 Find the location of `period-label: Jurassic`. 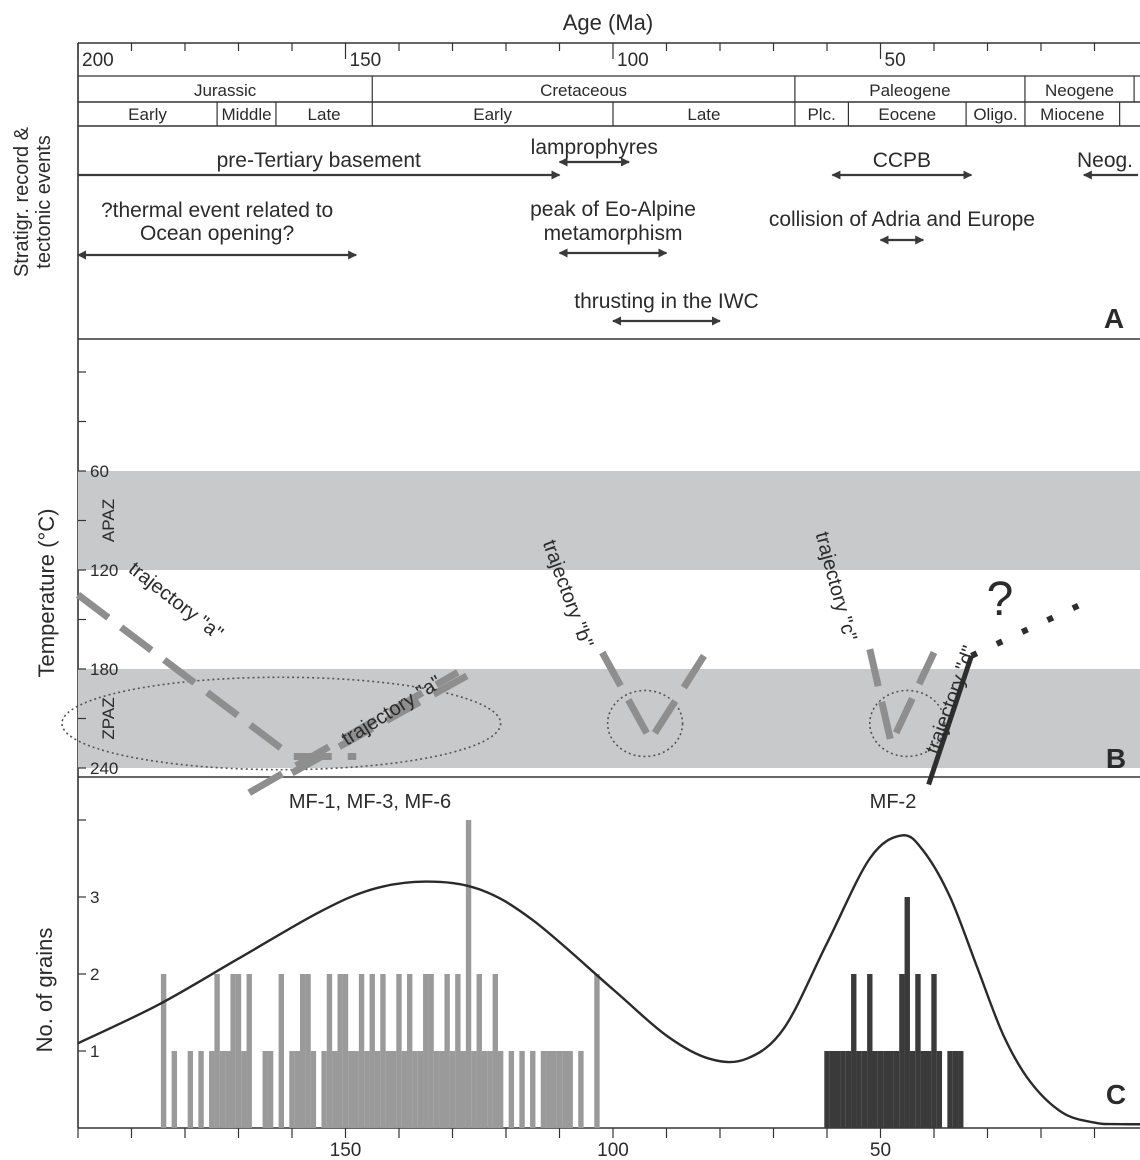

period-label: Jurassic is located at coordinates (225, 90).